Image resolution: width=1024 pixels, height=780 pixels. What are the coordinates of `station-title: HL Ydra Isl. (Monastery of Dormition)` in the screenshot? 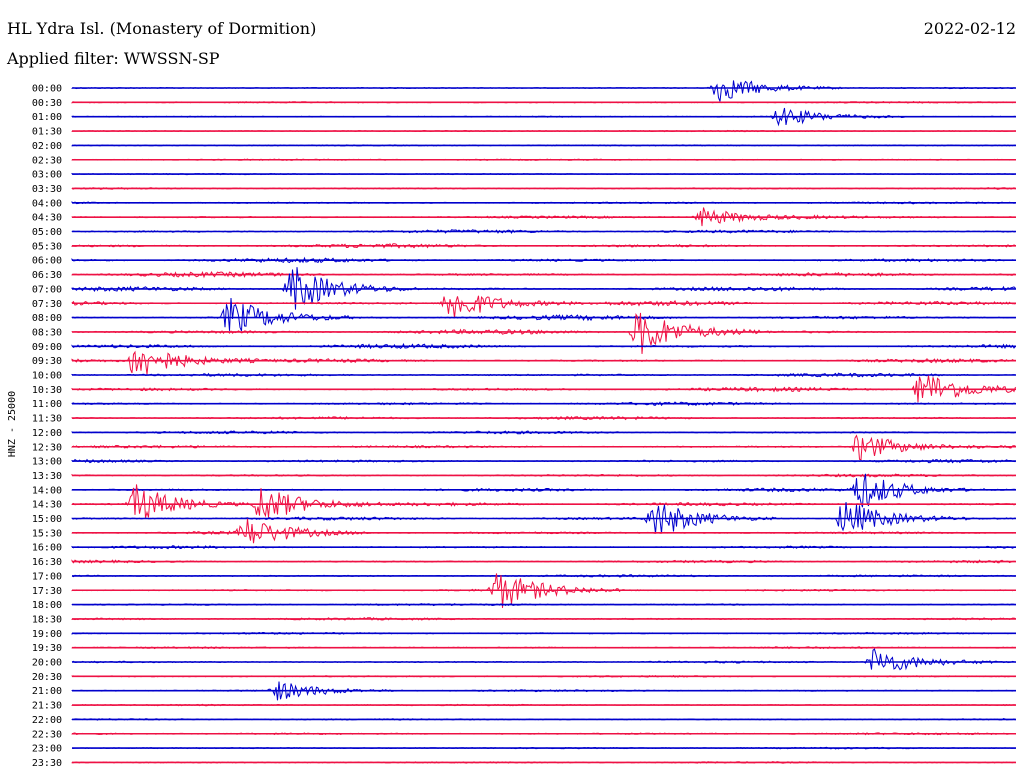 It's located at (162, 28).